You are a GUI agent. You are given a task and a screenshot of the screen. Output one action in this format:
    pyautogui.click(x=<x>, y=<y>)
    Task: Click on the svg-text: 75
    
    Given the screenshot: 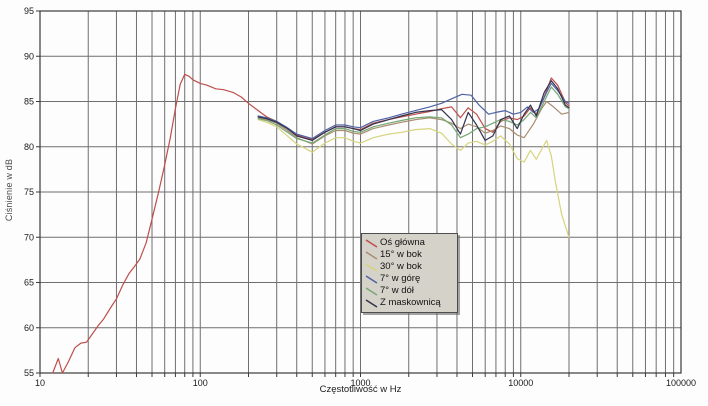 What is the action you would take?
    pyautogui.click(x=29, y=192)
    